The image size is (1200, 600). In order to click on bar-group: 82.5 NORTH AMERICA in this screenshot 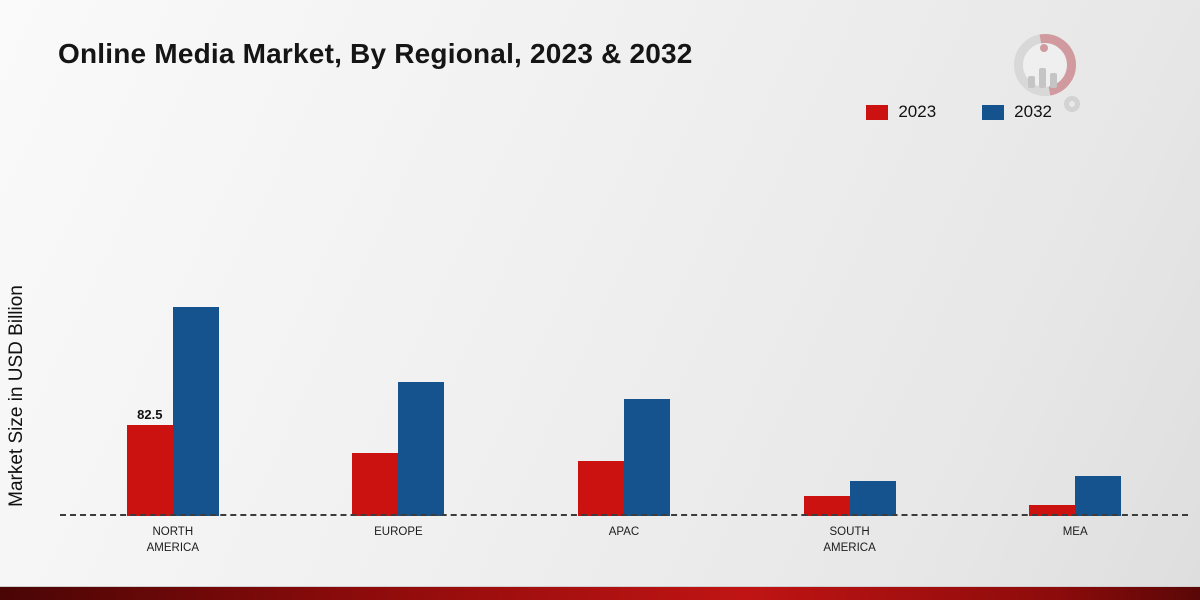, I will do `click(172, 437)`.